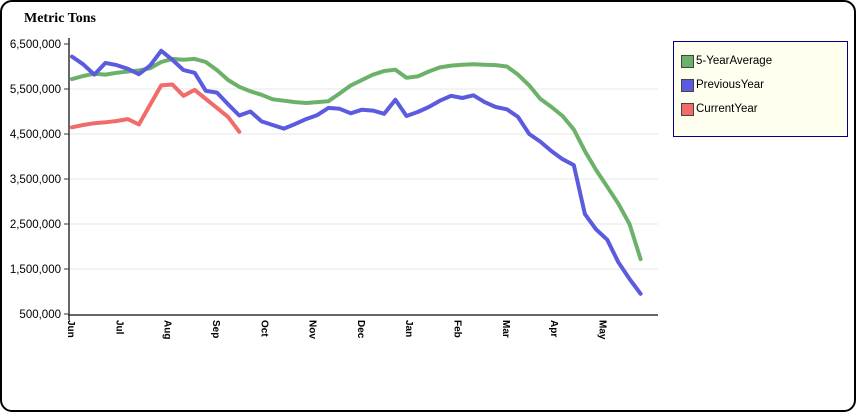  What do you see at coordinates (727, 109) in the screenshot?
I see `legend-label: CurrentYear` at bounding box center [727, 109].